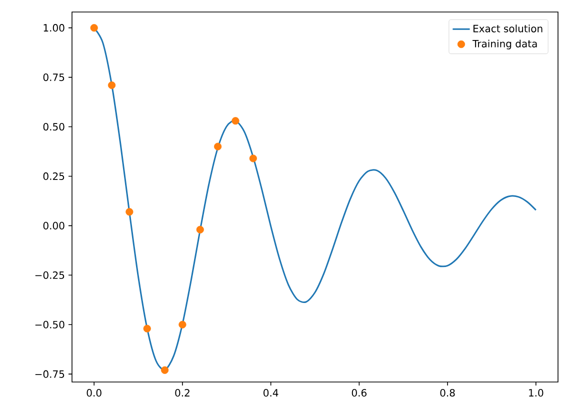 Image resolution: width=567 pixels, height=413 pixels. I want to click on y-tick-label: −0.50, so click(49, 324).